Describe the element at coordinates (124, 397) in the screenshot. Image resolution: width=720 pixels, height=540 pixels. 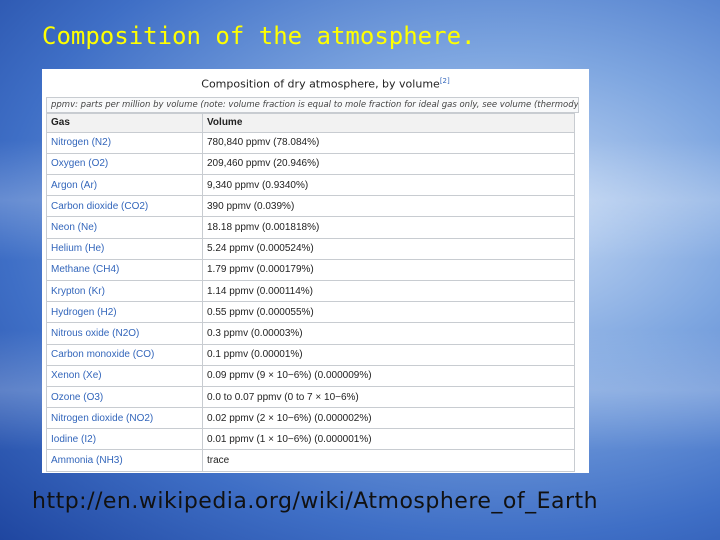
I see `gas-name-link: Ozone (O3)` at that location.